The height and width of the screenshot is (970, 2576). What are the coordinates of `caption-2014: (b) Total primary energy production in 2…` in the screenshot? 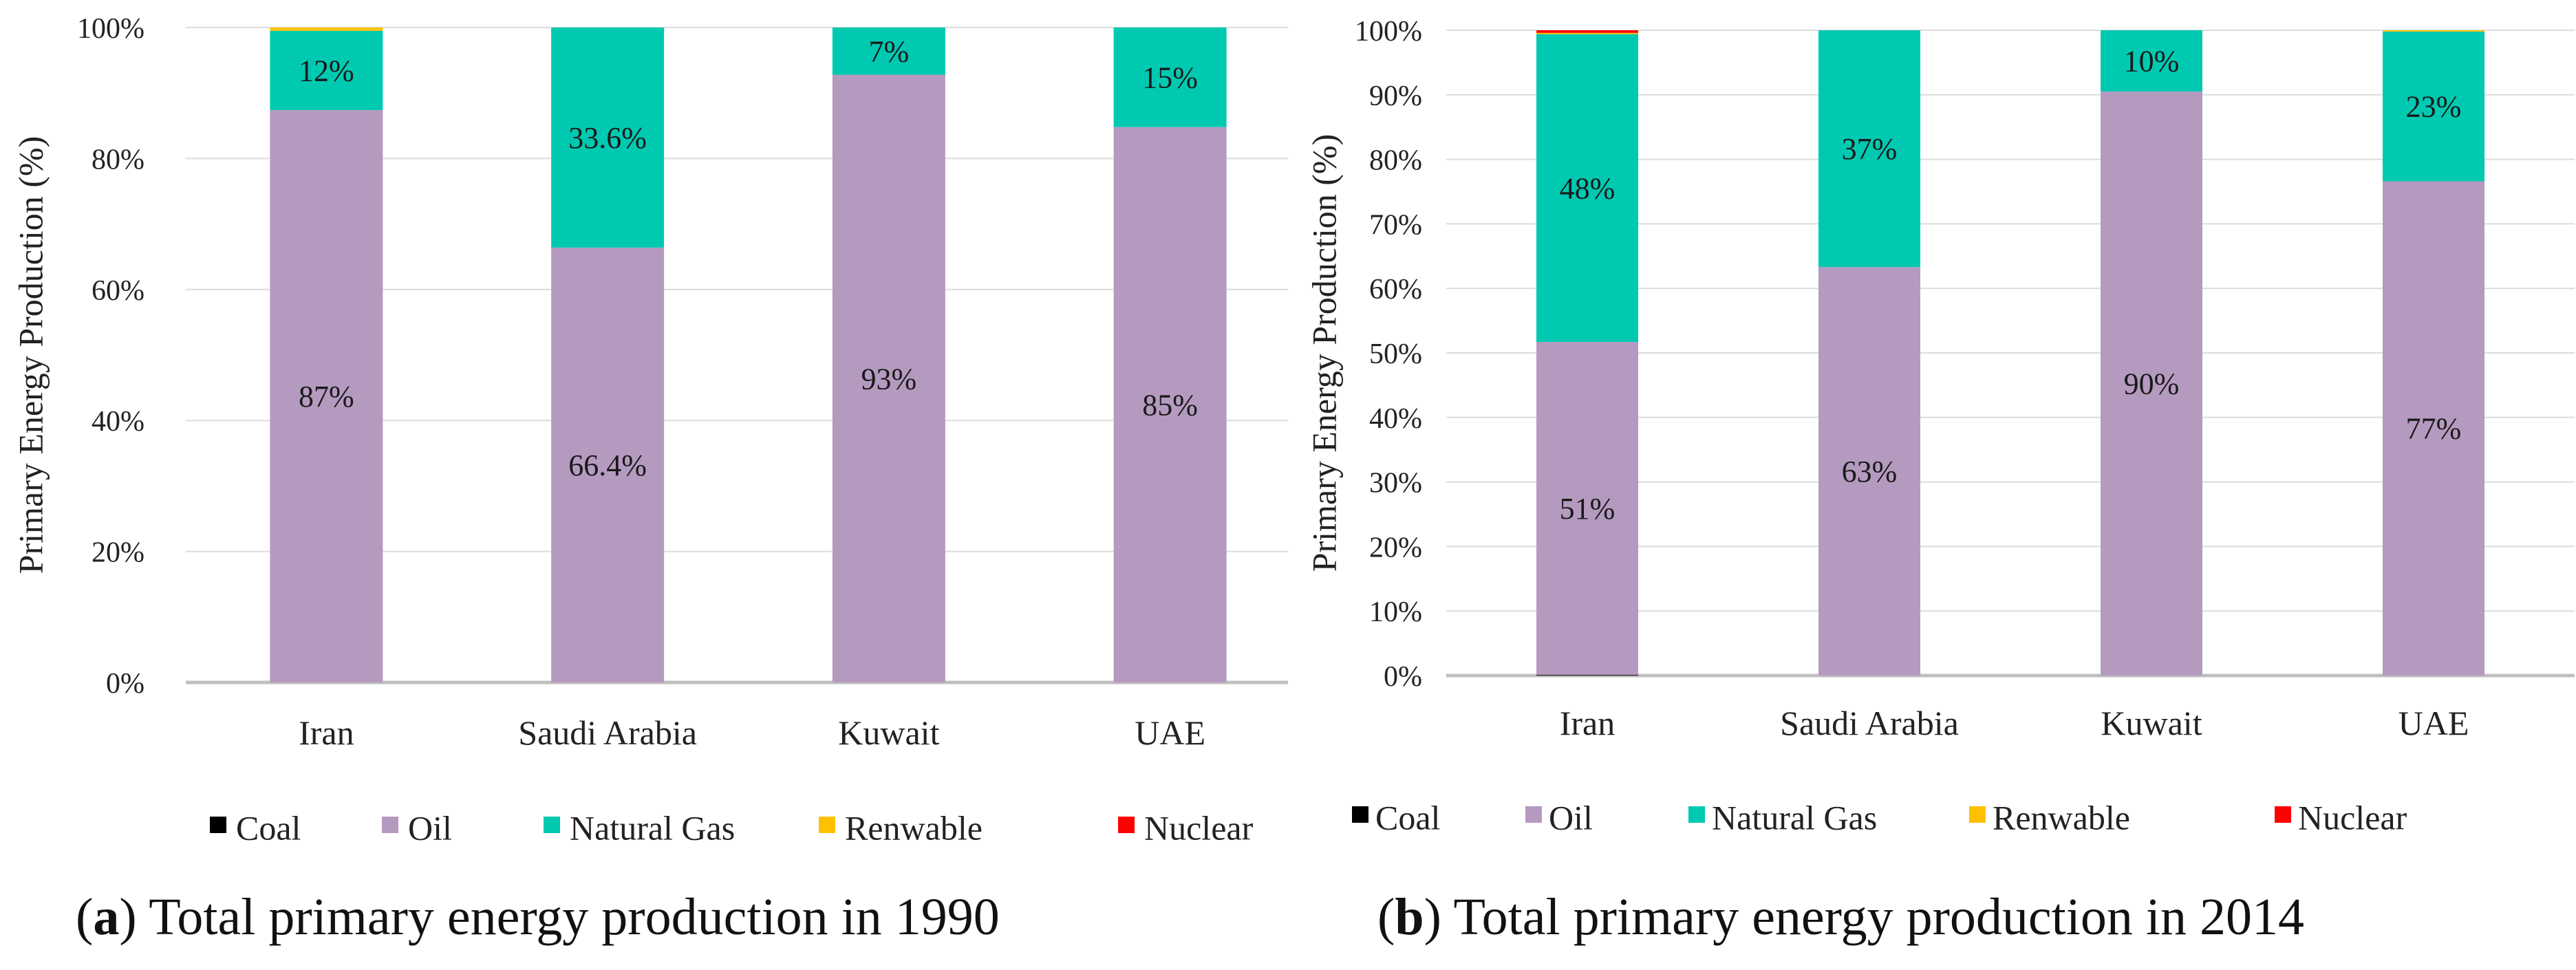 It's located at (1840, 917).